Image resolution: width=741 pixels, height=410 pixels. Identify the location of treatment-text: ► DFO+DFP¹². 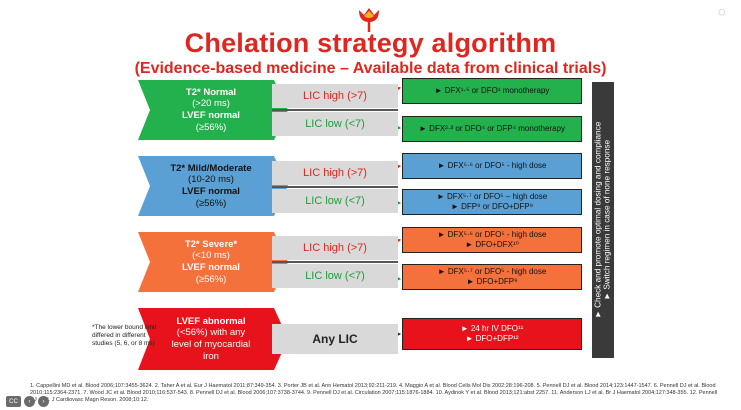
(491, 339).